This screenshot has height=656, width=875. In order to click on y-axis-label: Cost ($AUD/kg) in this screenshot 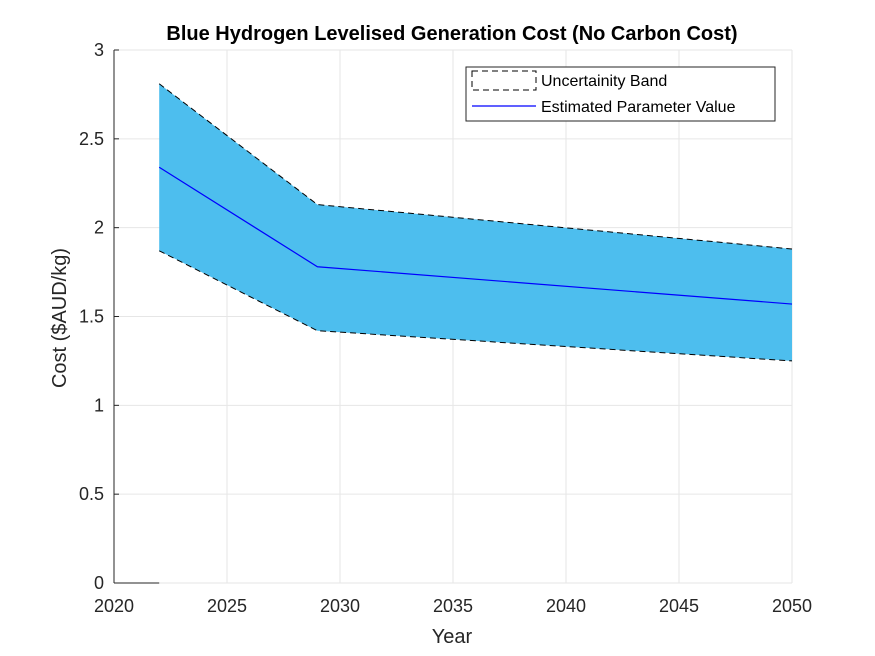, I will do `click(60, 318)`.